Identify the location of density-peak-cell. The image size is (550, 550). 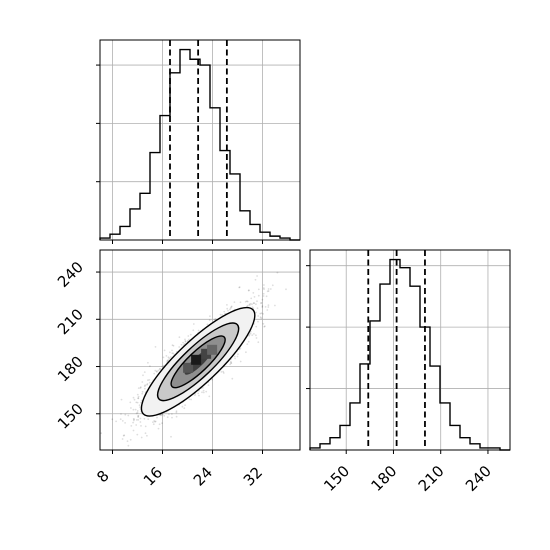
(196, 359).